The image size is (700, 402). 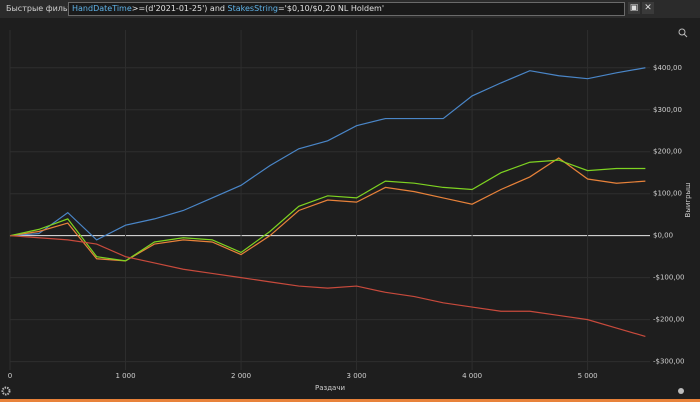 I want to click on x-axis-title: Раздачи, so click(x=330, y=388).